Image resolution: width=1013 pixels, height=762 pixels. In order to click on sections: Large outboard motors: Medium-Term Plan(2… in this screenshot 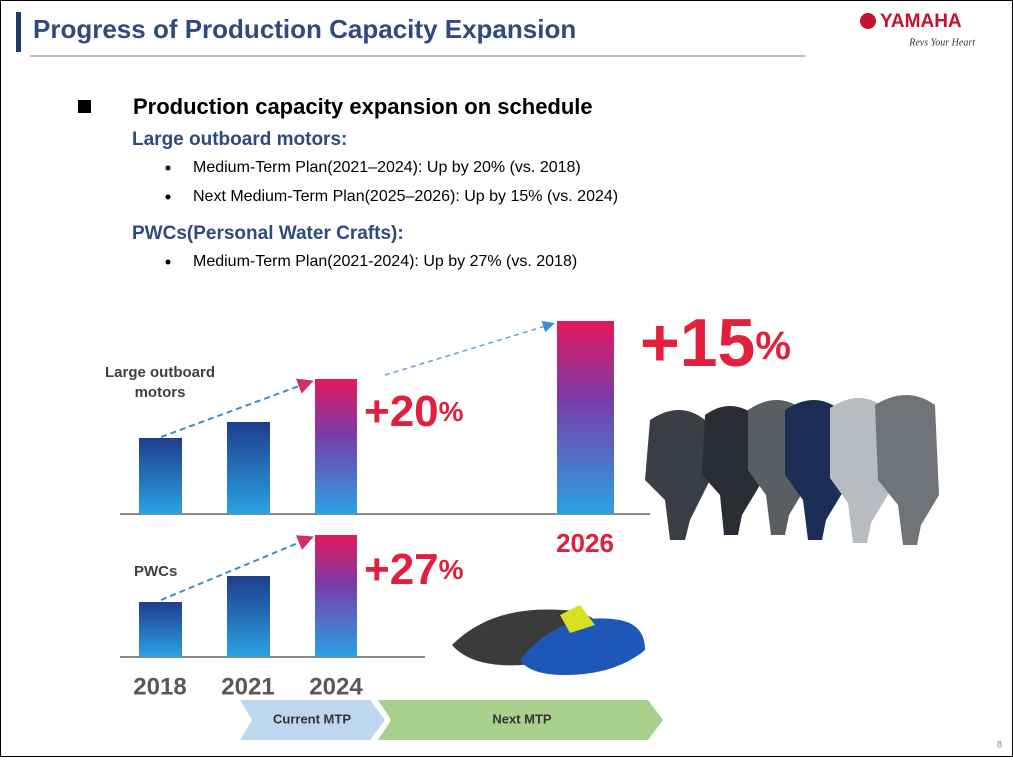, I will do `click(375, 199)`.